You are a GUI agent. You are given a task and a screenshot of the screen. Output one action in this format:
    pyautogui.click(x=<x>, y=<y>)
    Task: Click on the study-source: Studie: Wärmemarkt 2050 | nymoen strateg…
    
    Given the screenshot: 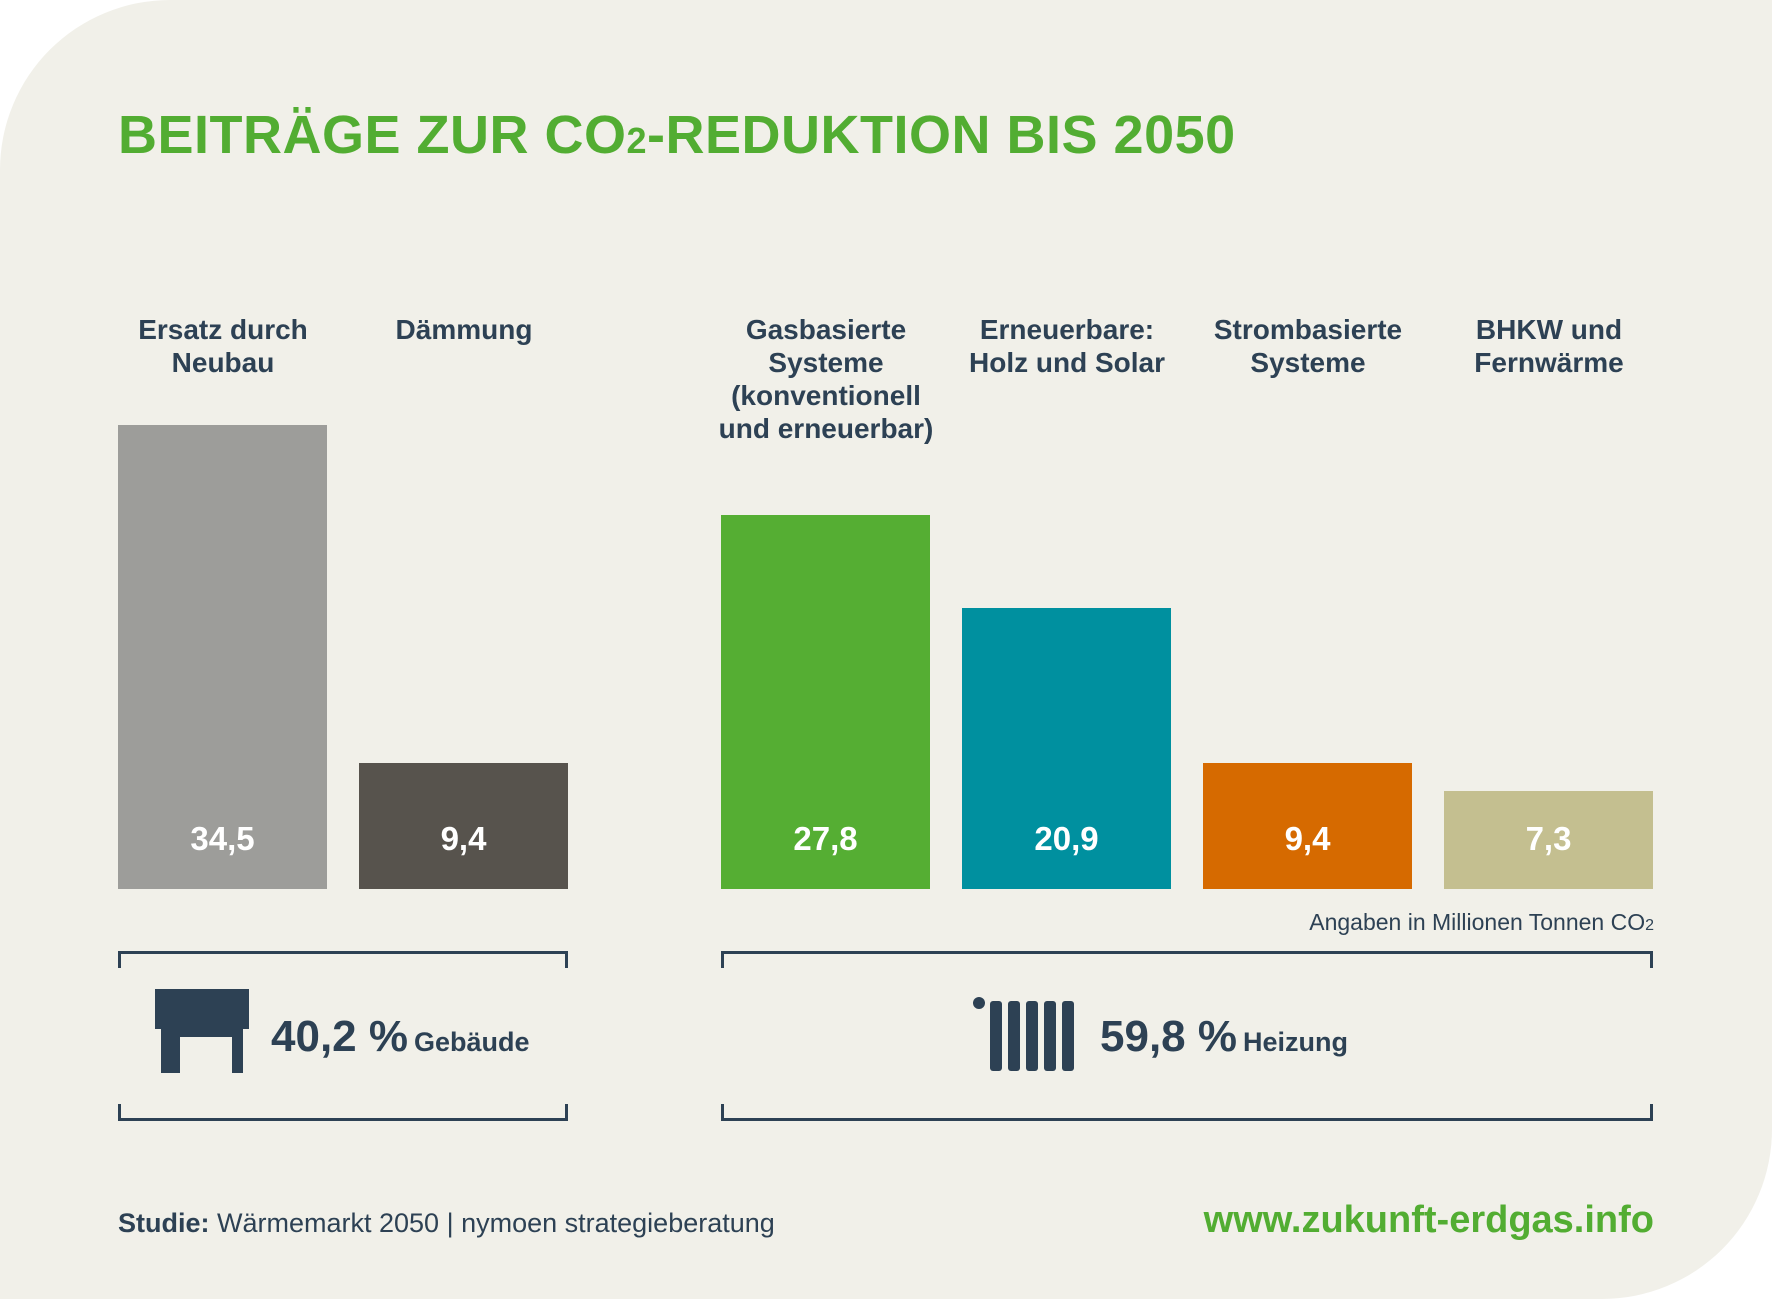 What is the action you would take?
    pyautogui.click(x=446, y=1223)
    